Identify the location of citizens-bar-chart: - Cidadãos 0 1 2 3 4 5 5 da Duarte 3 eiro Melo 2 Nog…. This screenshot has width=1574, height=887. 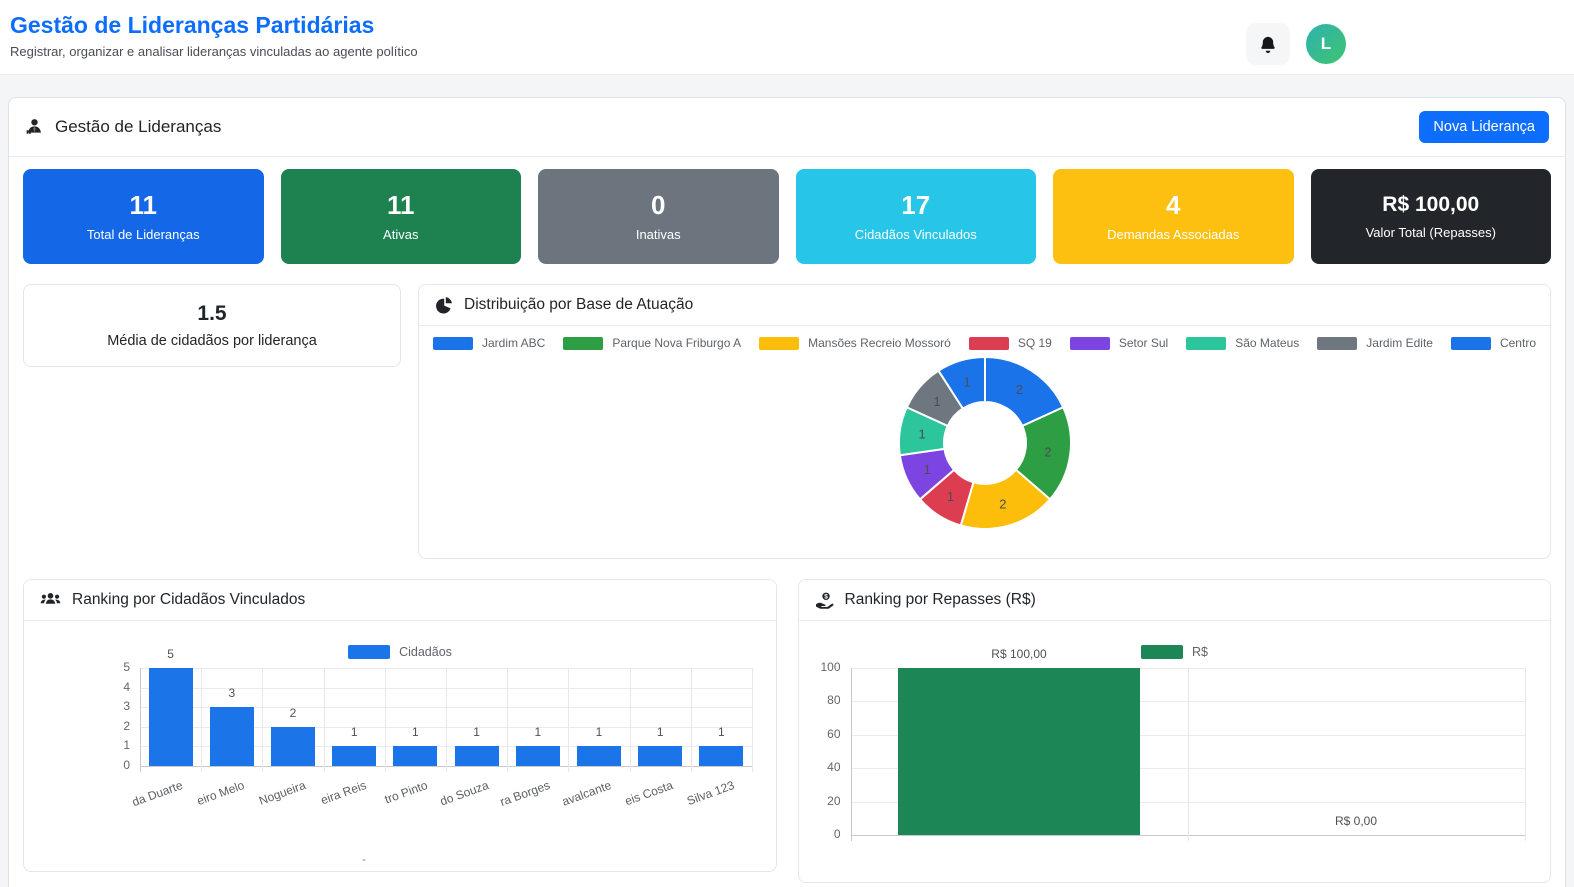
(400, 746).